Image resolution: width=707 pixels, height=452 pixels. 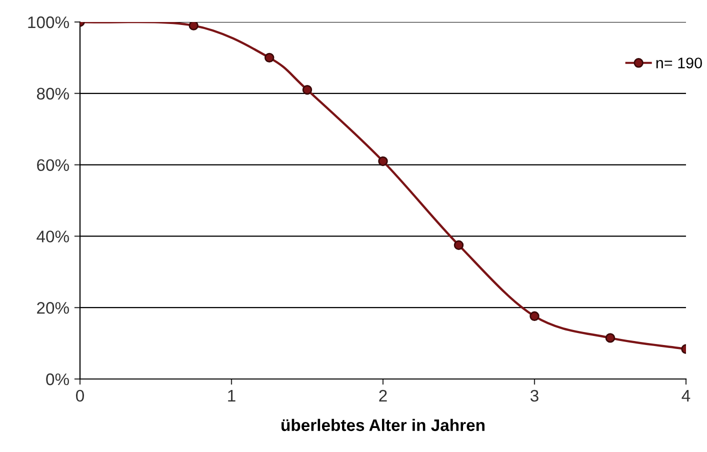 I want to click on x-tick-label: 4, so click(x=686, y=396).